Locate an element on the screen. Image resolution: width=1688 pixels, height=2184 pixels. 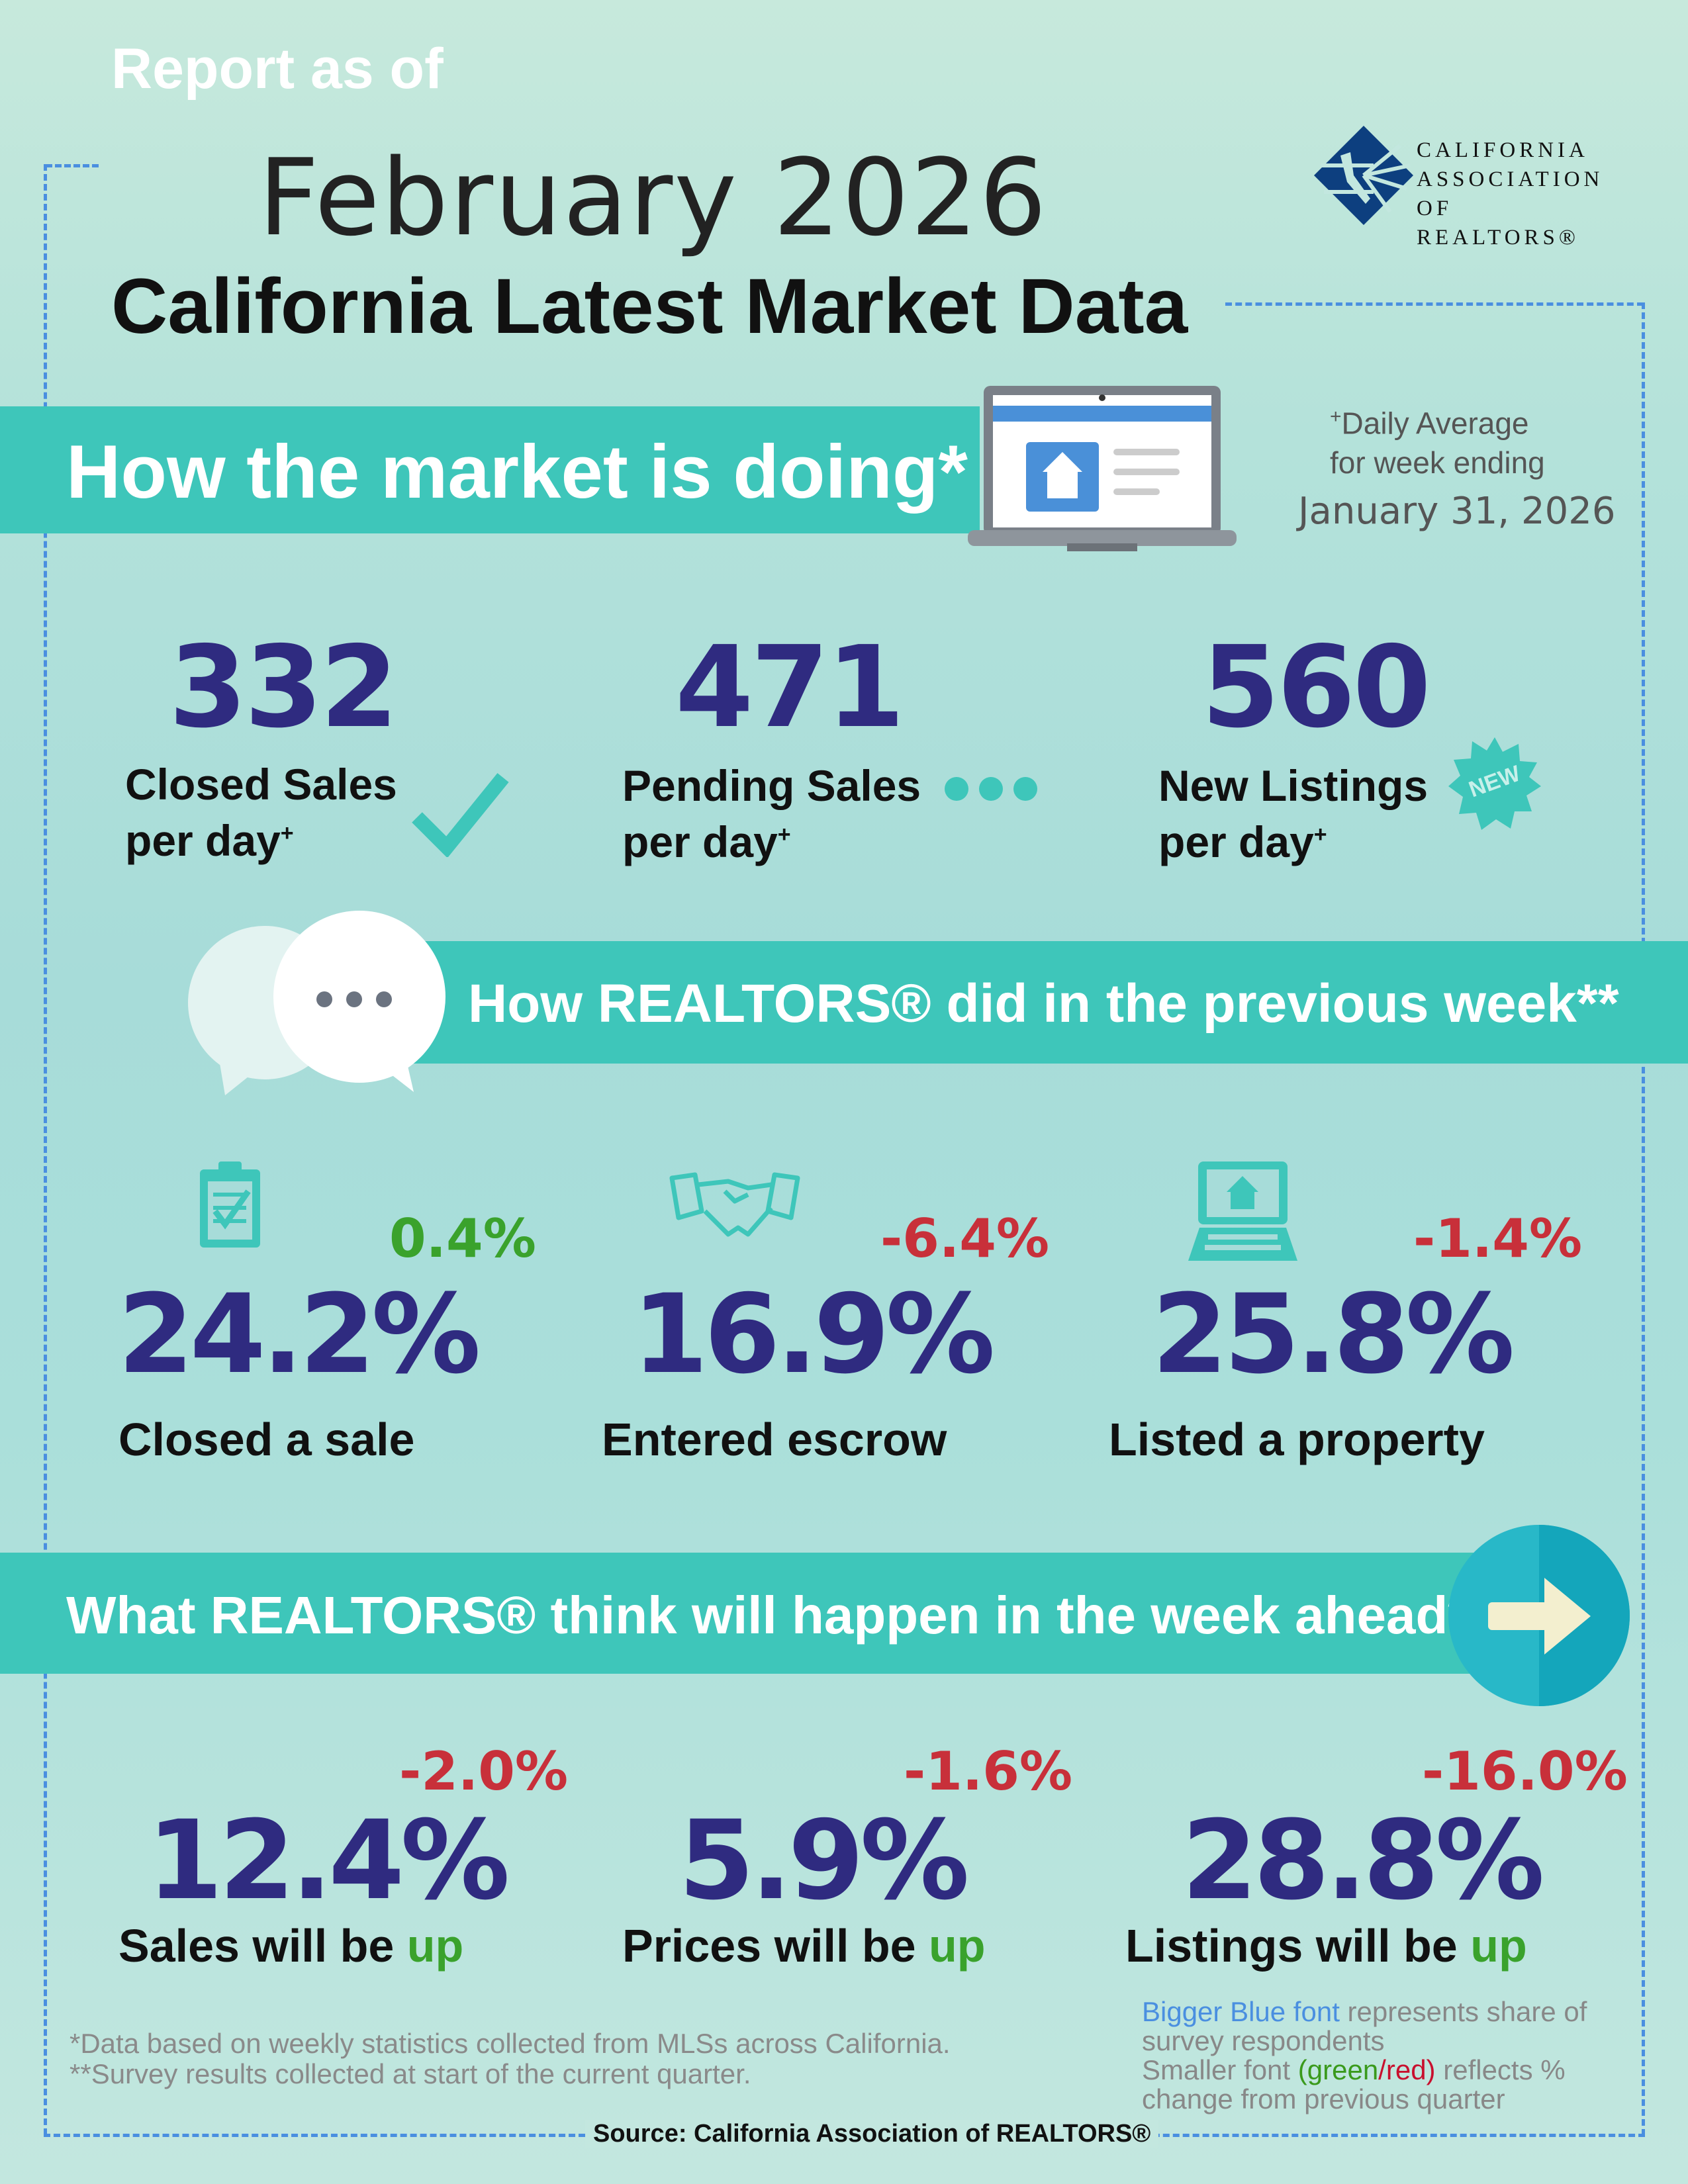
entered-escrow-label: Entered escrow is located at coordinates (774, 1439).